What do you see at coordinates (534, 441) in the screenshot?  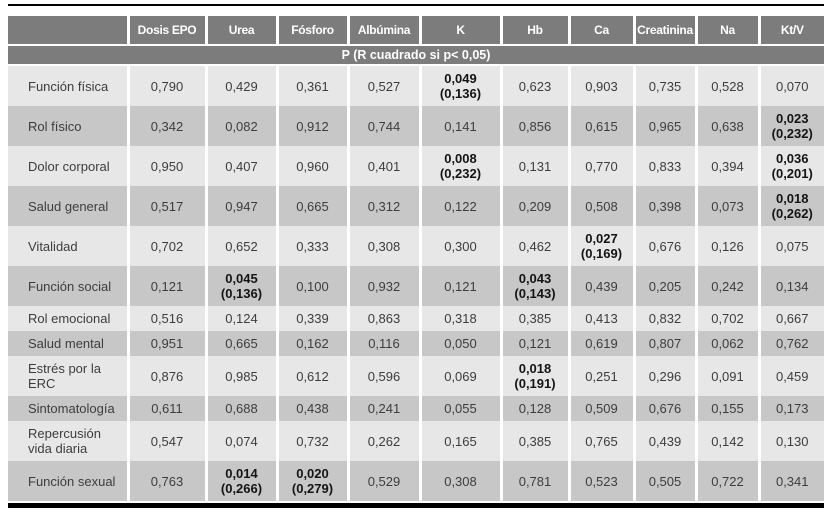 I see `p-value-cell: 0,385` at bounding box center [534, 441].